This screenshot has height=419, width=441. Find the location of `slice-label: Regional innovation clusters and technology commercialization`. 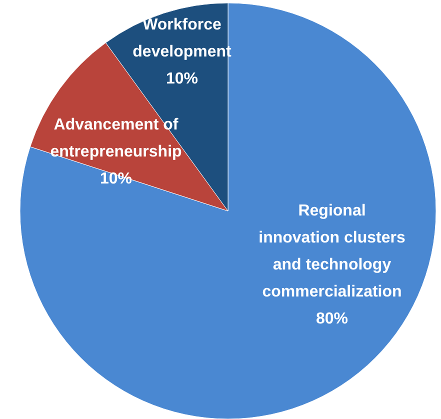

slice-label: Regional innovation clusters and technology commercialization is located at coordinates (332, 251).